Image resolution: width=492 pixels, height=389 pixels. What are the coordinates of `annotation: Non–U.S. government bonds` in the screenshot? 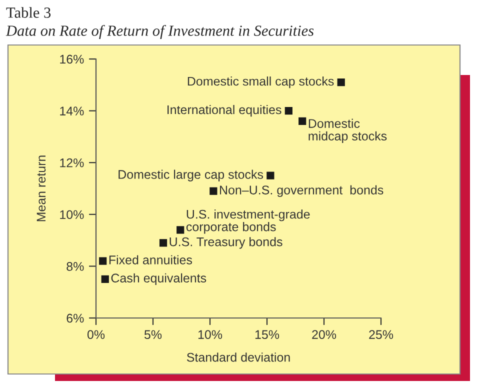 It's located at (302, 191).